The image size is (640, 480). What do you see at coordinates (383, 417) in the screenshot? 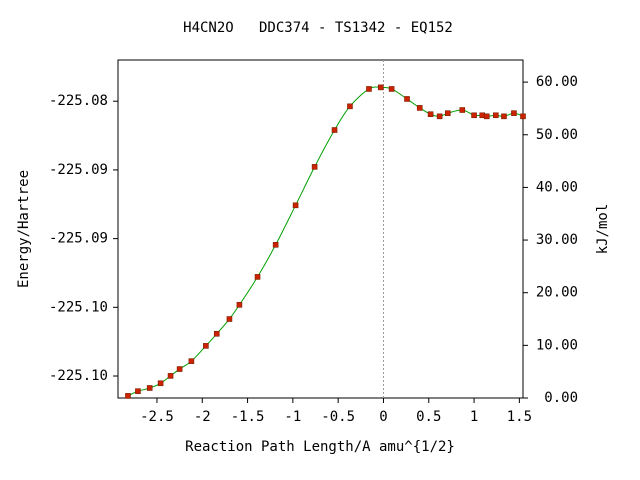
I see `x-tick-label: 0` at bounding box center [383, 417].